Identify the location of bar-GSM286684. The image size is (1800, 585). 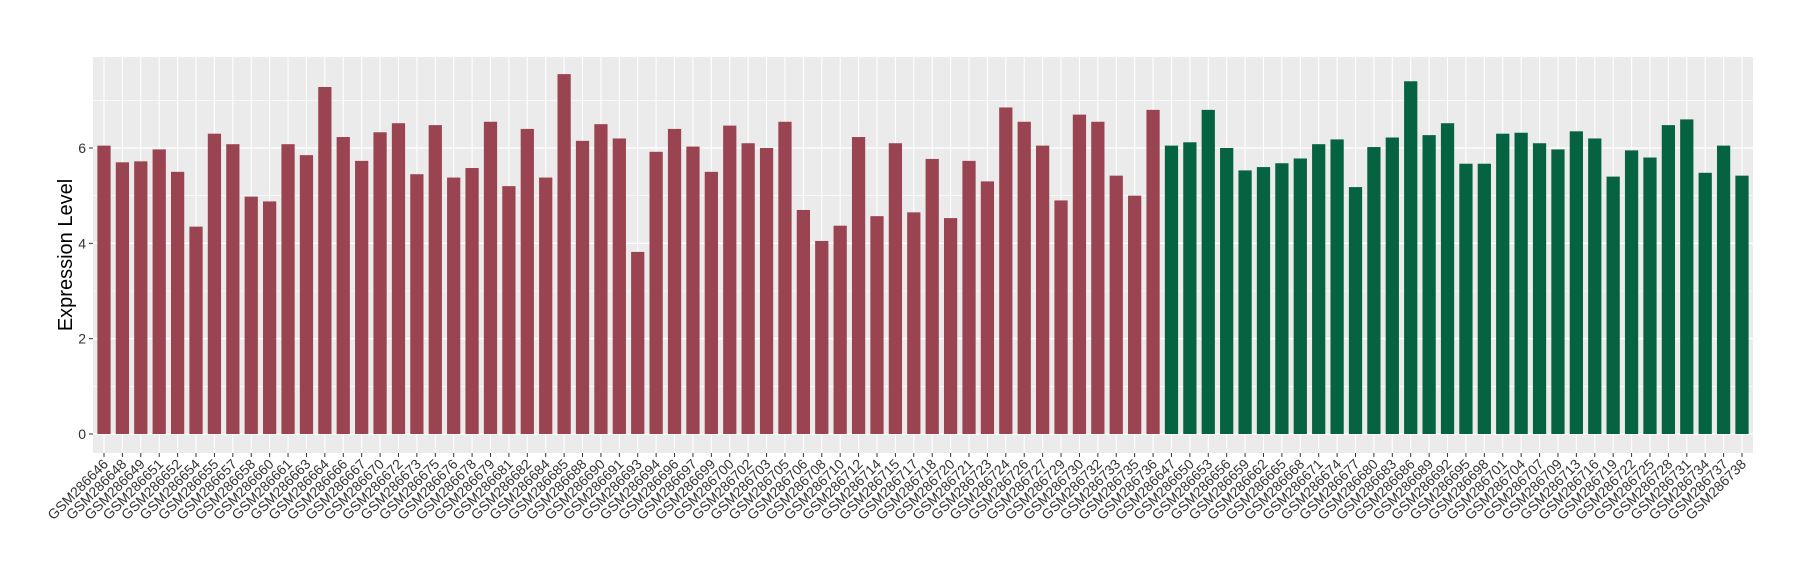
(546, 306).